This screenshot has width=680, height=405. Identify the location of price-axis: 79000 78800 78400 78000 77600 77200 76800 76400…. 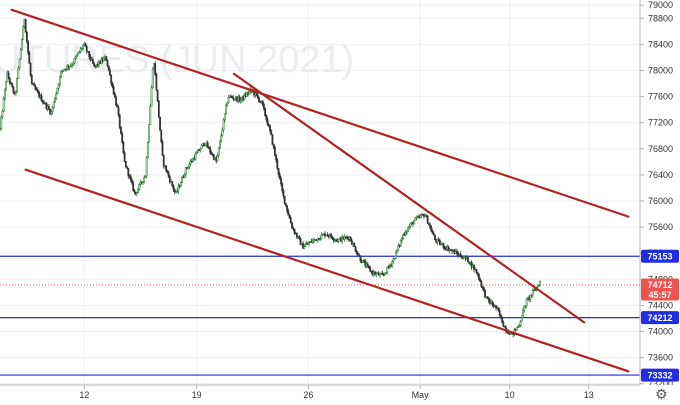
(659, 202).